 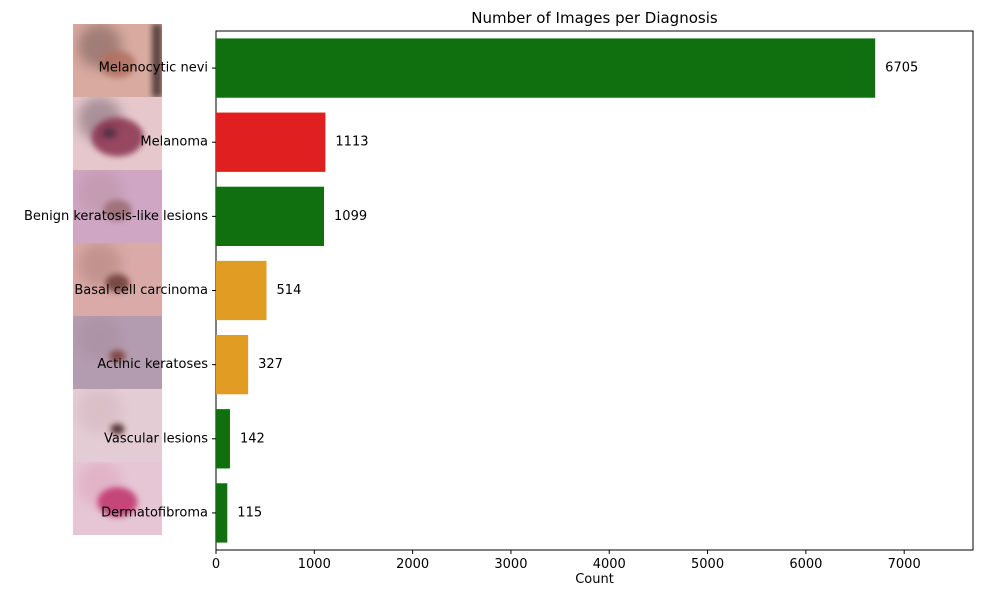 What do you see at coordinates (154, 512) in the screenshot?
I see `category-label: Dermatofibroma` at bounding box center [154, 512].